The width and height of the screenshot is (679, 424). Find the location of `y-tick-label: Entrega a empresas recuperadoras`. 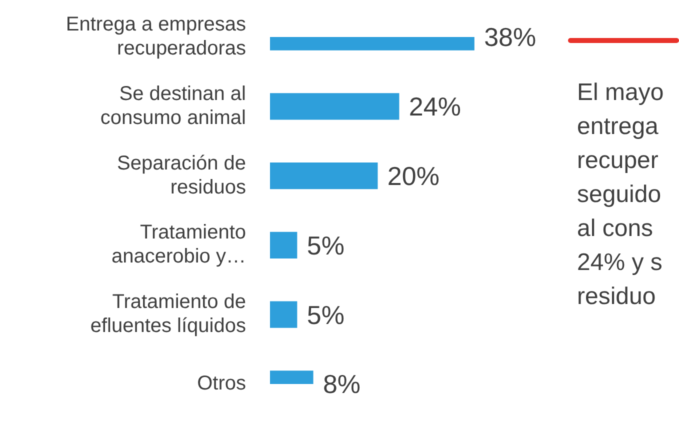

y-tick-label: Entrega a empresas recuperadoras is located at coordinates (156, 37).